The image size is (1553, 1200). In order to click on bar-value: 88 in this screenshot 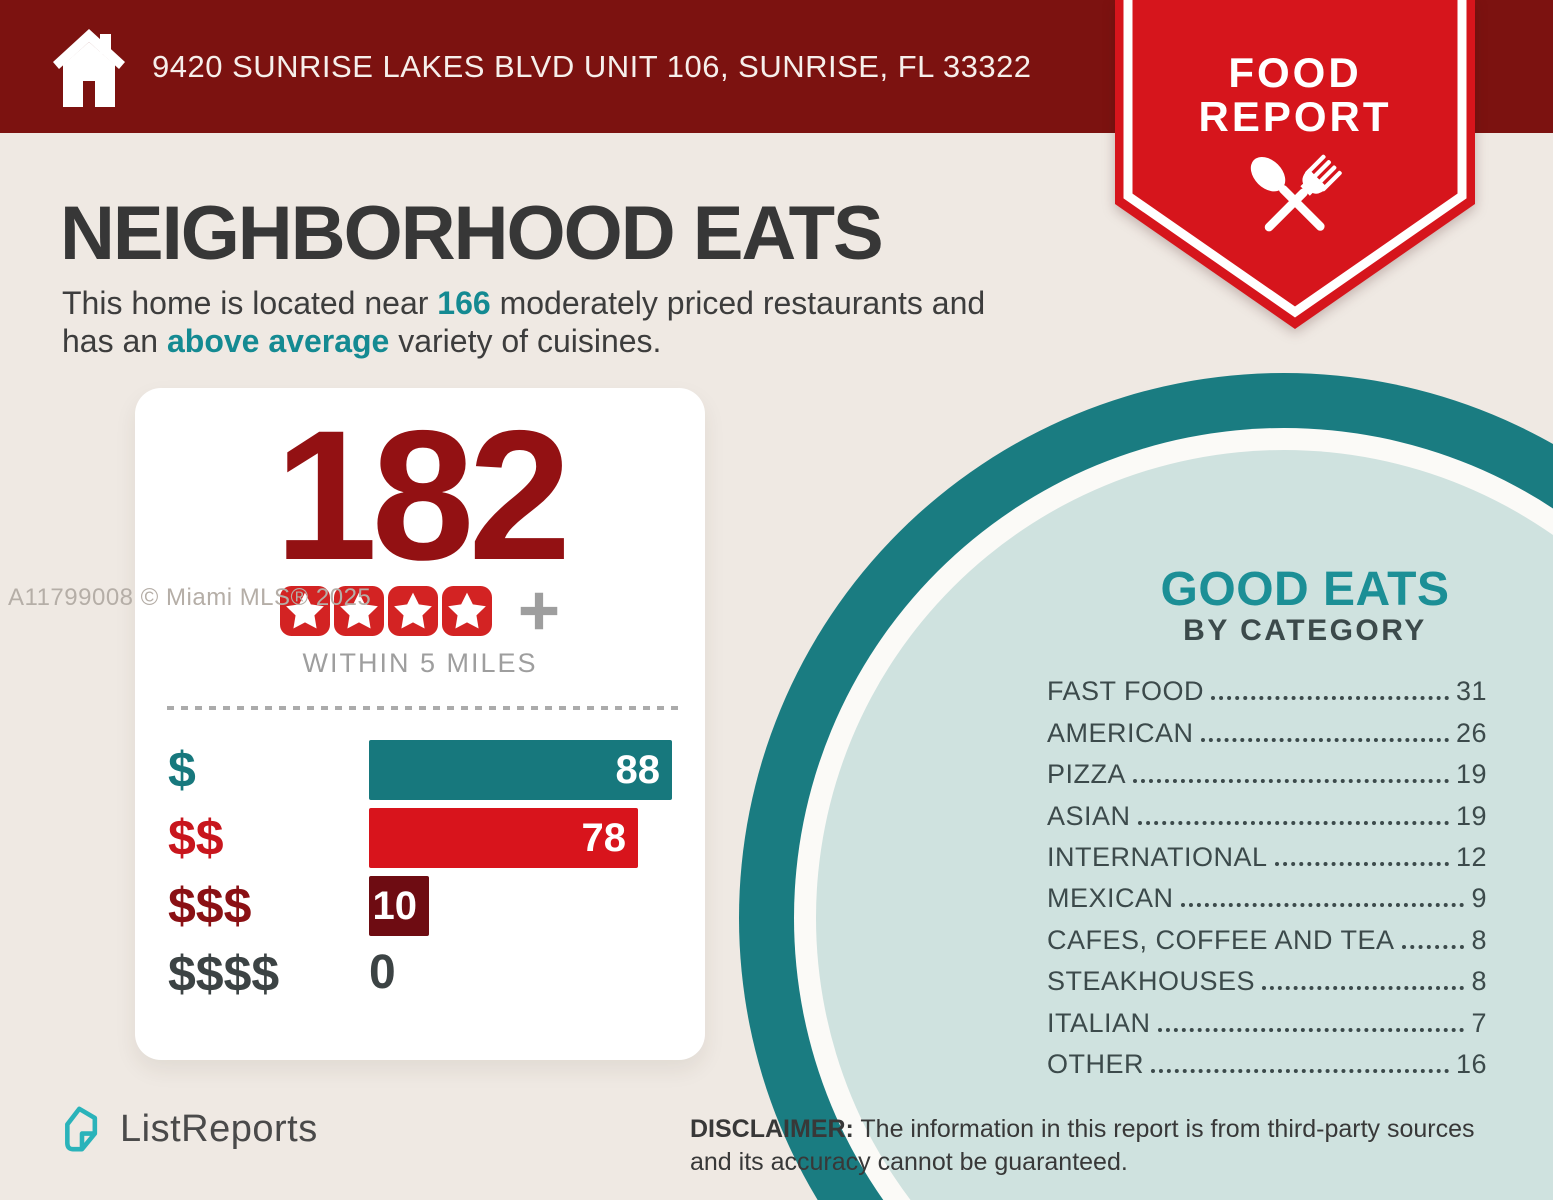, I will do `click(638, 769)`.